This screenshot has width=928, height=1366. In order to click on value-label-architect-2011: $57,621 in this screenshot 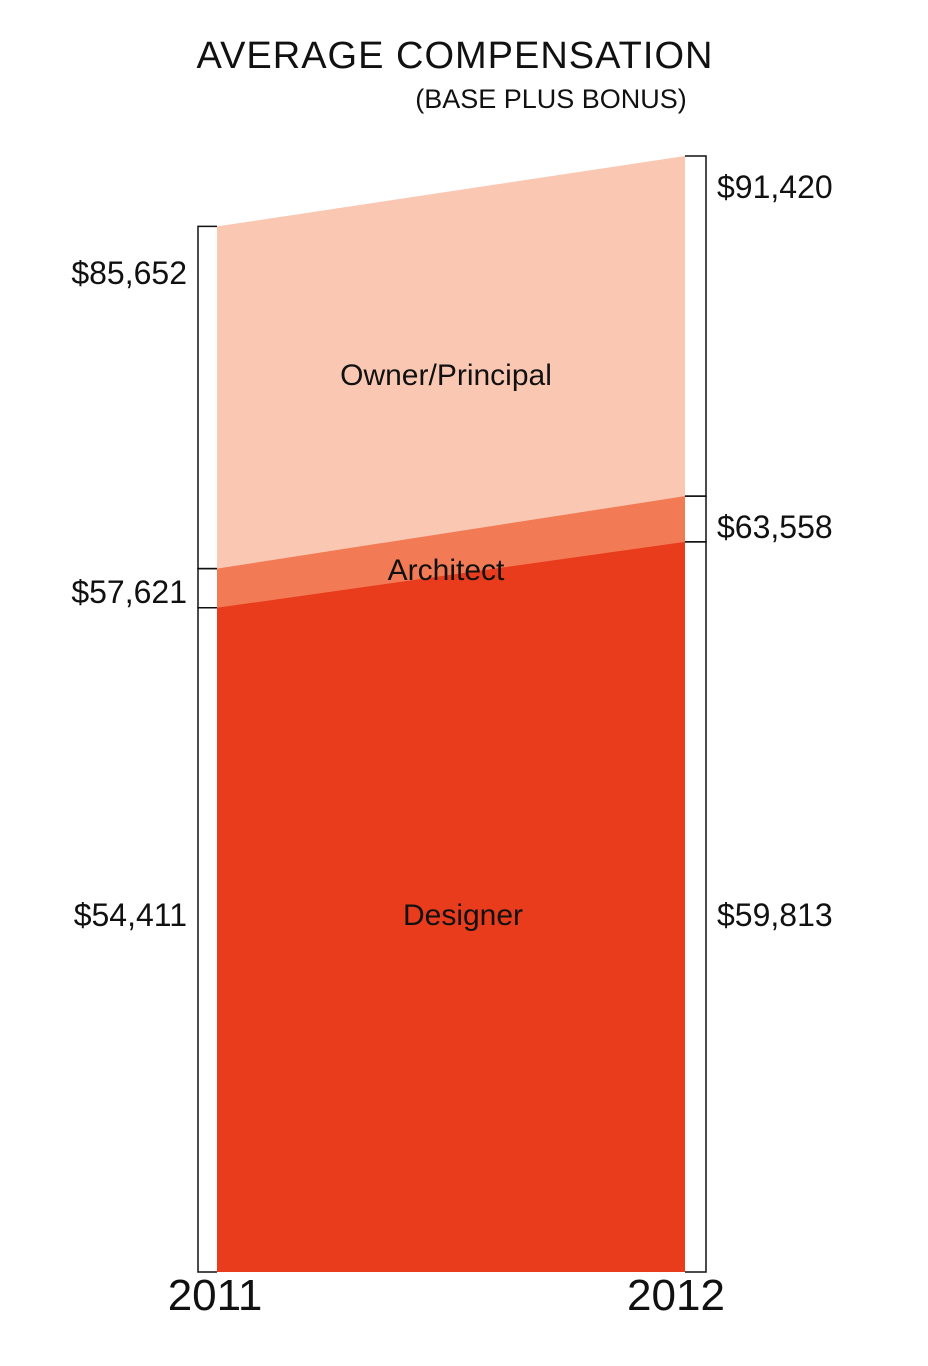, I will do `click(129, 592)`.